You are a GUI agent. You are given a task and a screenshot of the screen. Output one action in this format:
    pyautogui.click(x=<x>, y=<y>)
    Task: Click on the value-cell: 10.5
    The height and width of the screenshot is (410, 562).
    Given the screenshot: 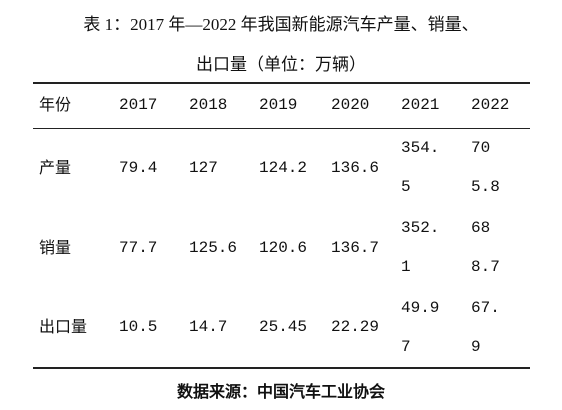 What is the action you would take?
    pyautogui.click(x=138, y=327)
    